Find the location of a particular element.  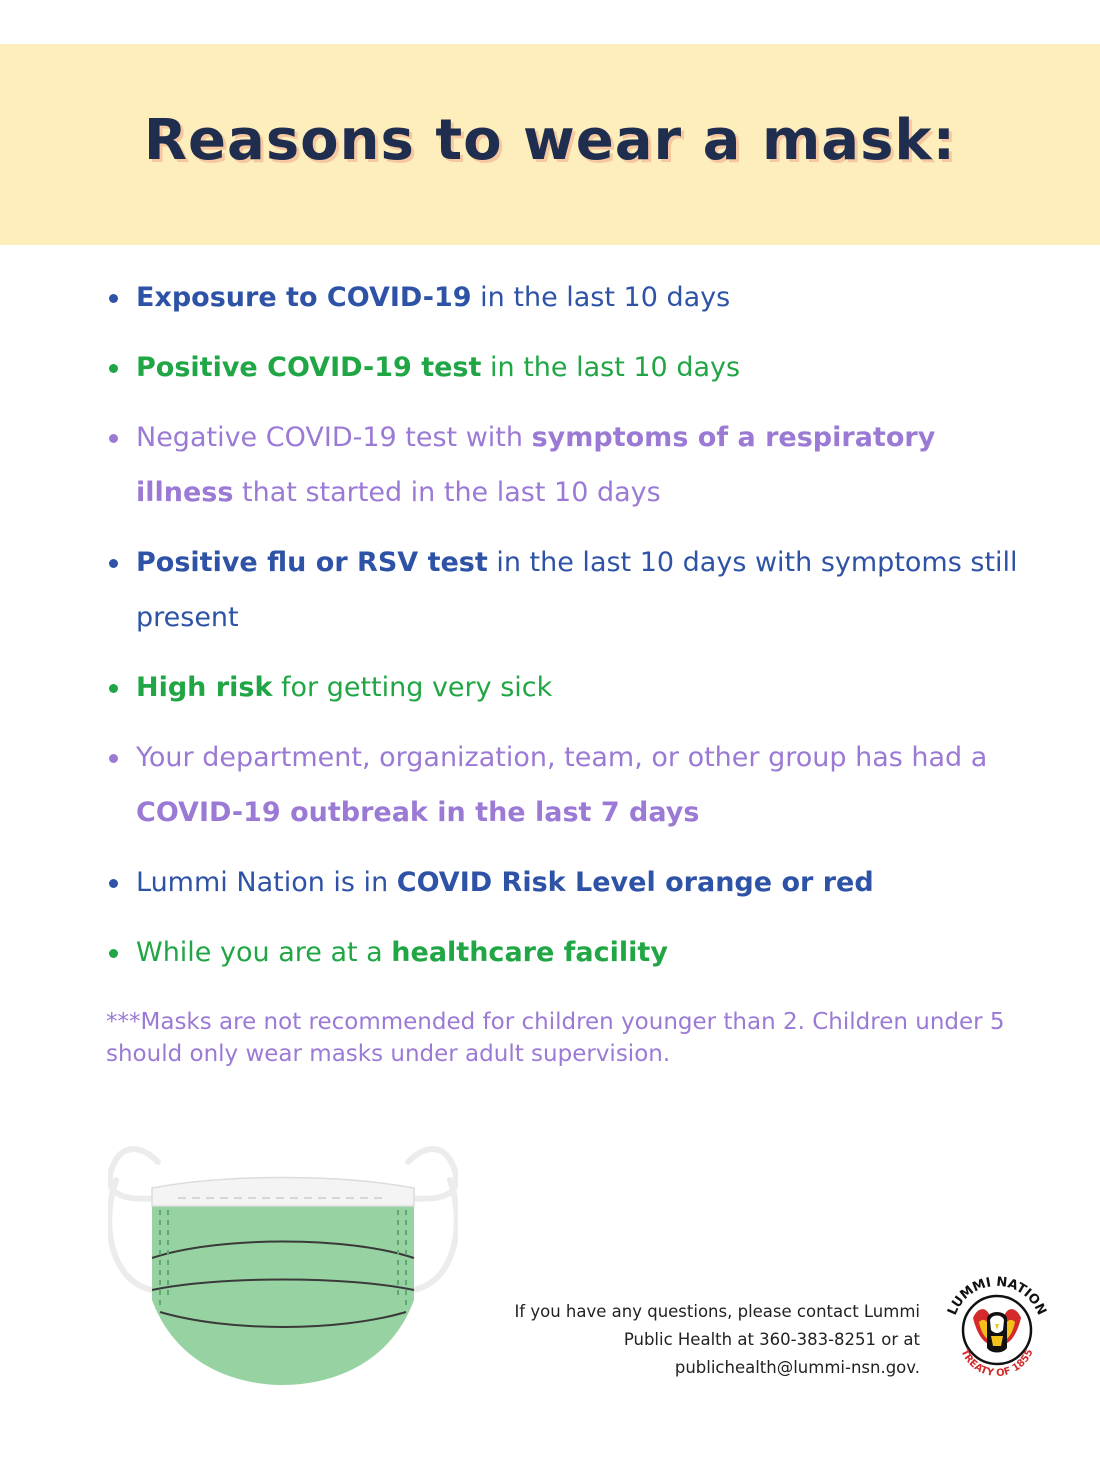

list-item: High risk for getting very sick is located at coordinates (570, 687).